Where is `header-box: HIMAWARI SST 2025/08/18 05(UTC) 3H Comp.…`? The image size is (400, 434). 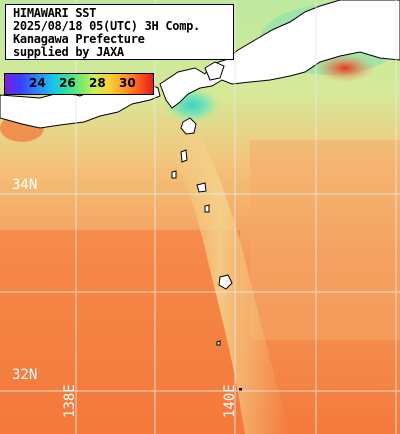
header-box: HIMAWARI SST 2025/08/18 05(UTC) 3H Comp.… is located at coordinates (119, 32).